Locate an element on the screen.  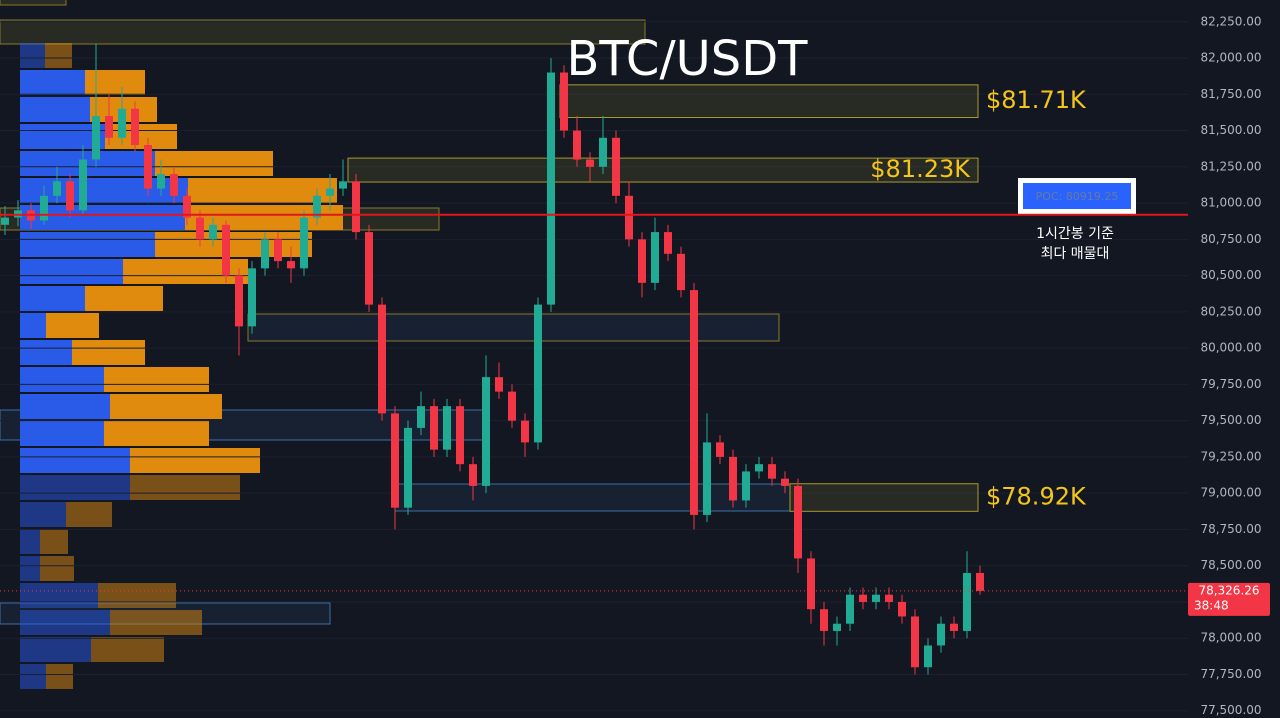
y-tick-label: 80,500.00 is located at coordinates (1230, 275).